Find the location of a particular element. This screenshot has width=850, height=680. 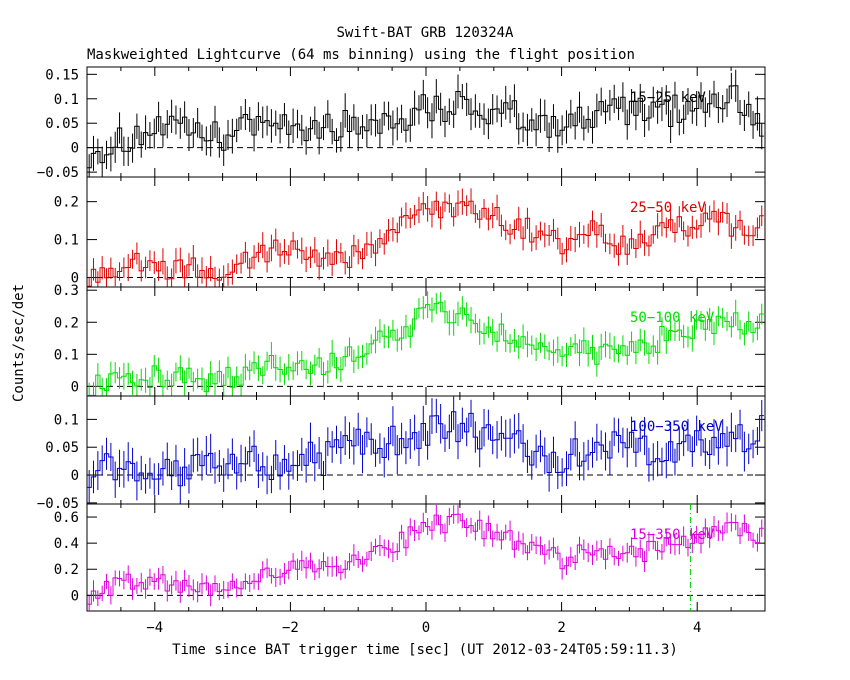

band-label: 50−100 keV is located at coordinates (672, 318).